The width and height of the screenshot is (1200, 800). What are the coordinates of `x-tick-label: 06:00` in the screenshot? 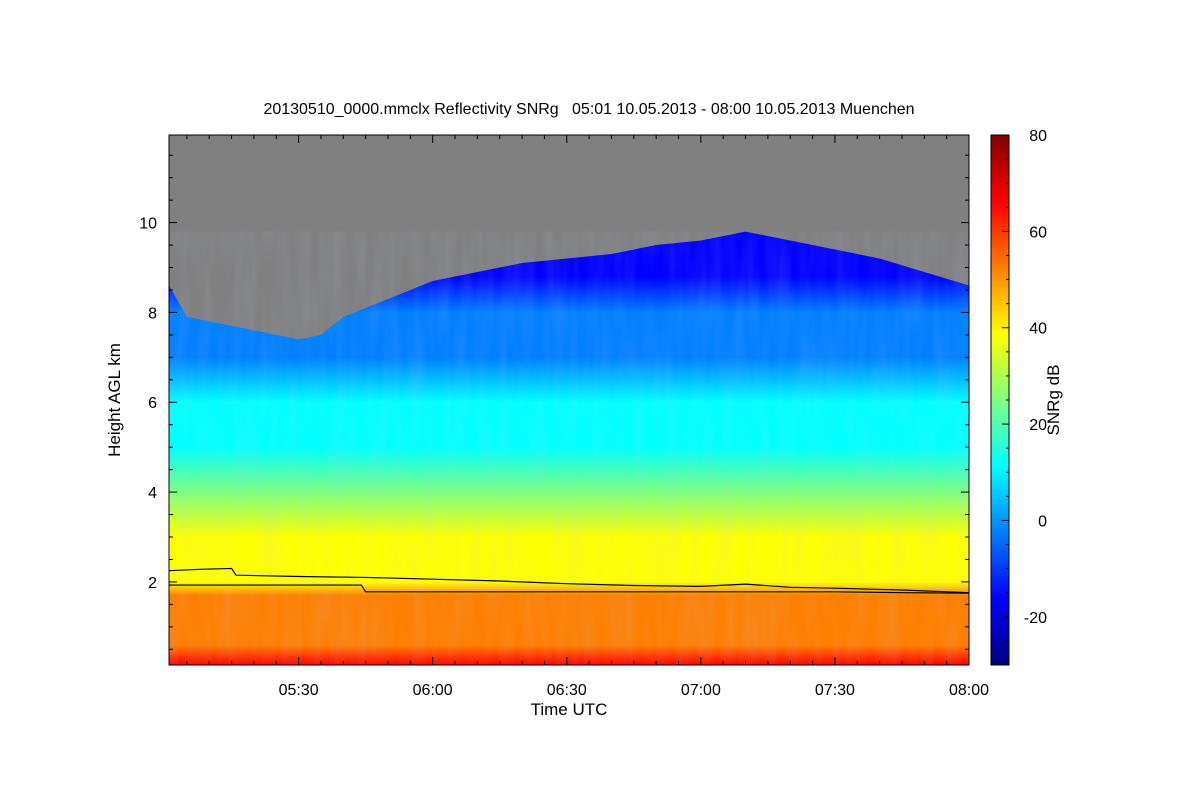 It's located at (433, 690).